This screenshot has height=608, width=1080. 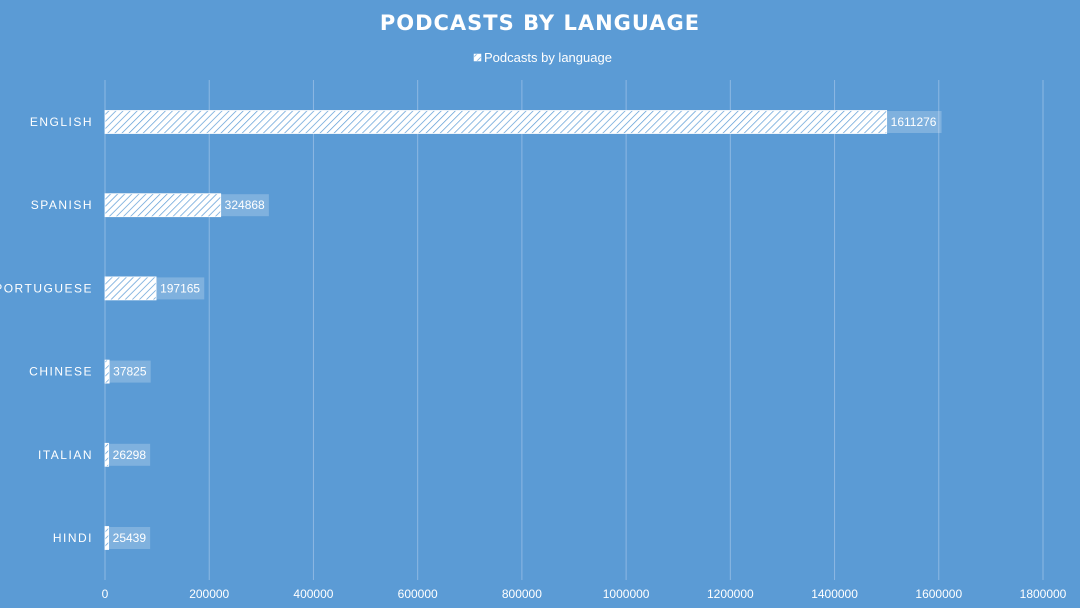 I want to click on data-label: 324868, so click(x=245, y=205).